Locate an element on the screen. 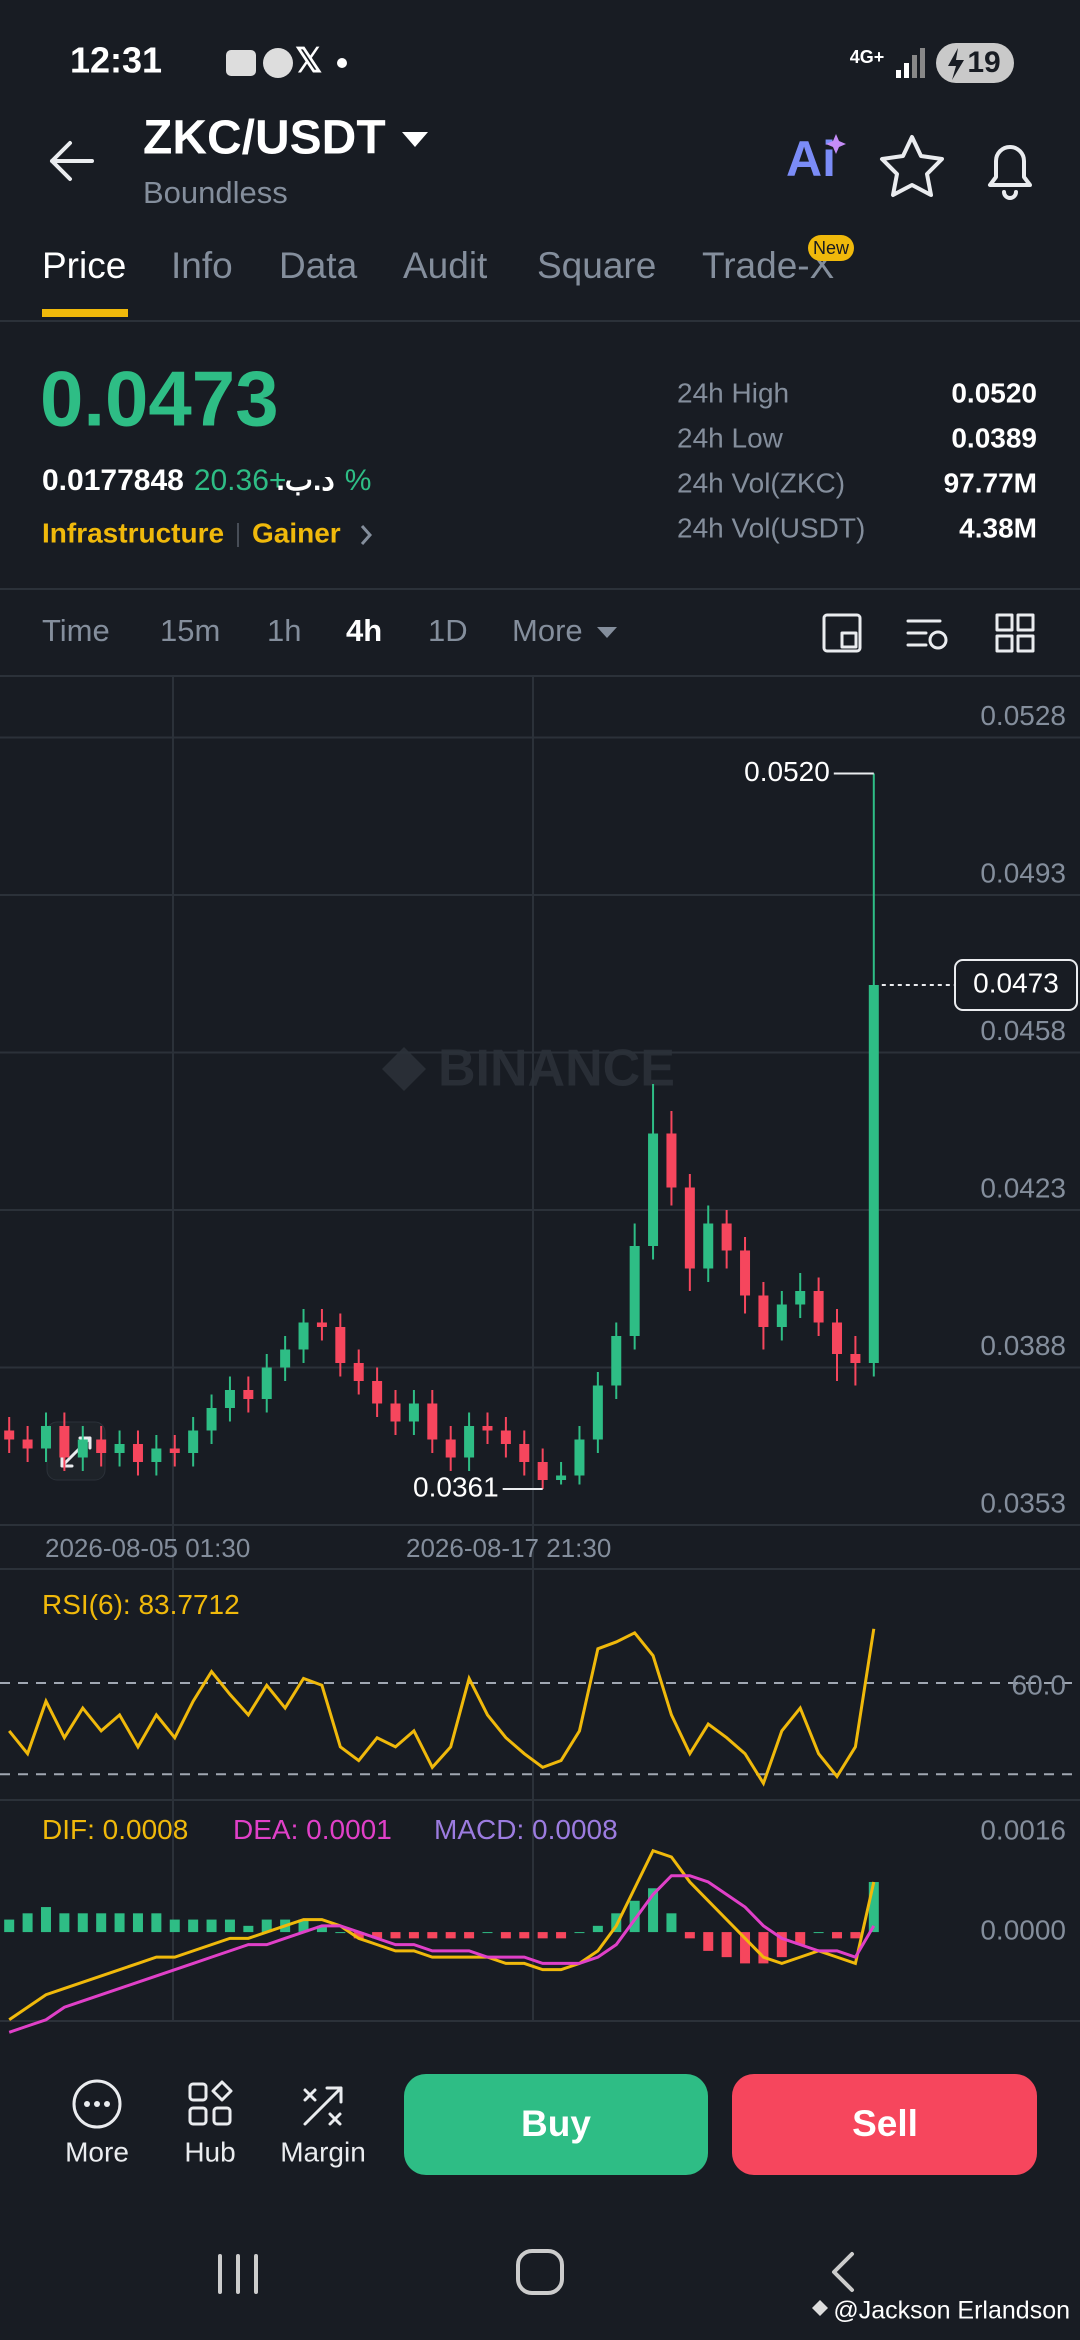 The image size is (1080, 2340). hub-action: Hub is located at coordinates (210, 2123).